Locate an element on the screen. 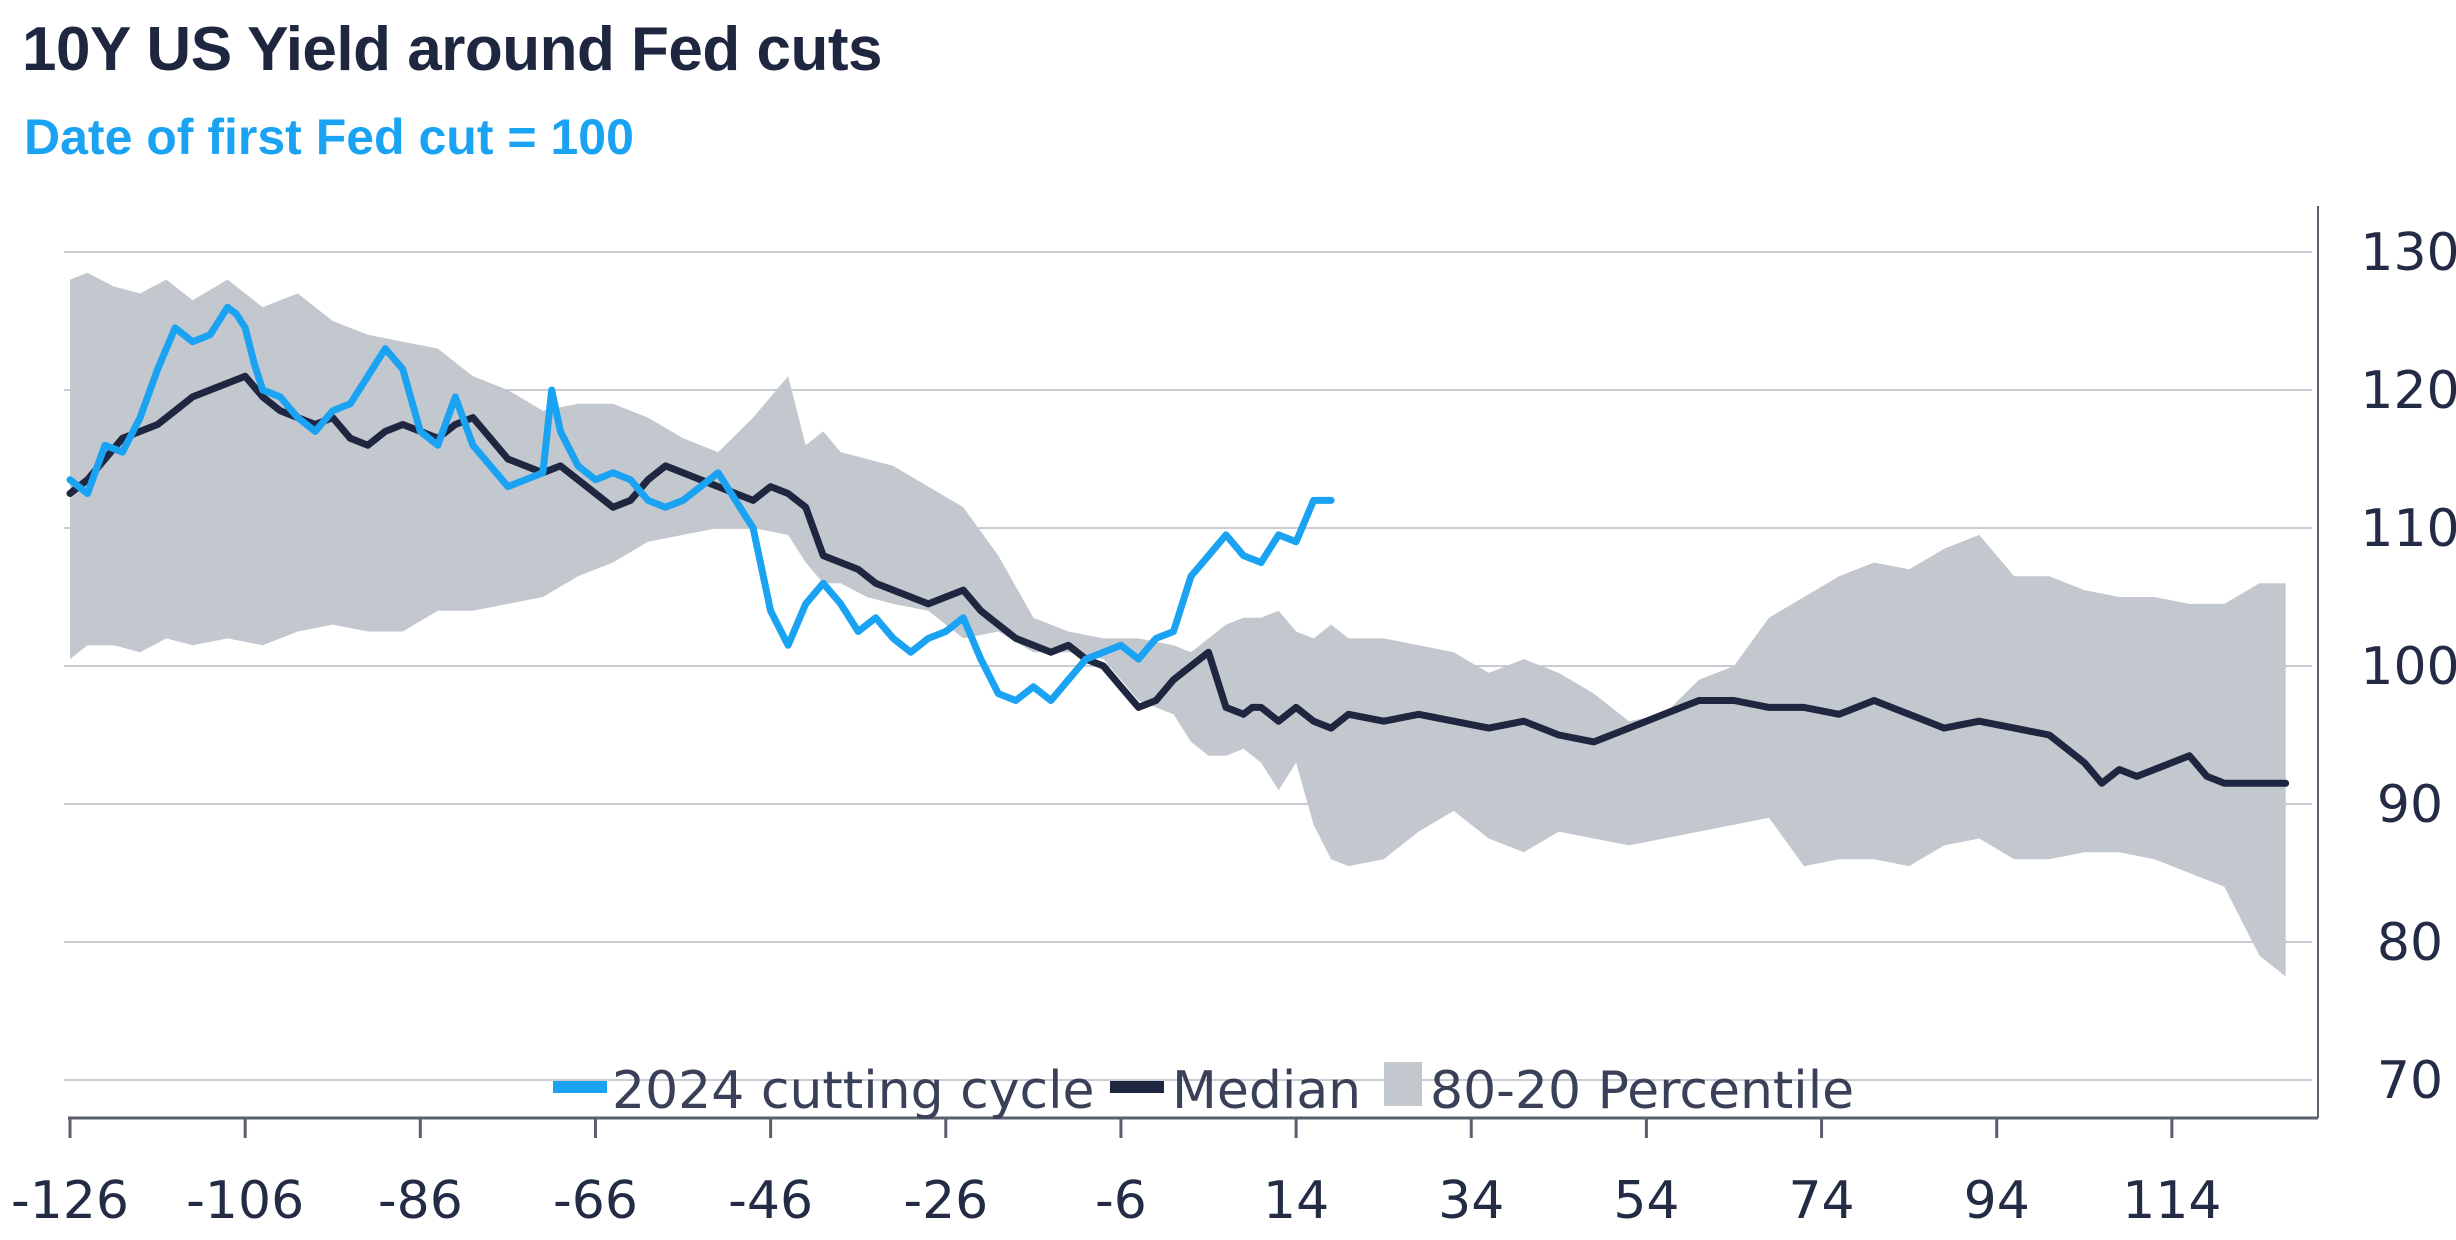 The image size is (2456, 1240). y-tick-label-130: 130 is located at coordinates (2408, 253).